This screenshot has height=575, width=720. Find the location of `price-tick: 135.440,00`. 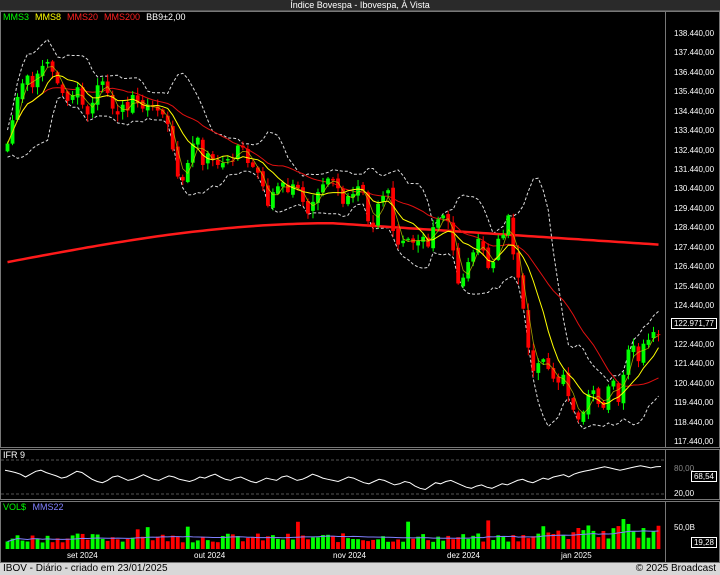

price-tick: 135.440,00 is located at coordinates (694, 92).